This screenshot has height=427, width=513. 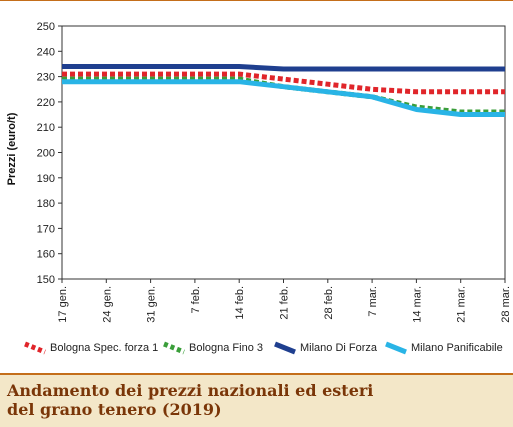 I want to click on x-tick-label: 14 mar., so click(x=417, y=304).